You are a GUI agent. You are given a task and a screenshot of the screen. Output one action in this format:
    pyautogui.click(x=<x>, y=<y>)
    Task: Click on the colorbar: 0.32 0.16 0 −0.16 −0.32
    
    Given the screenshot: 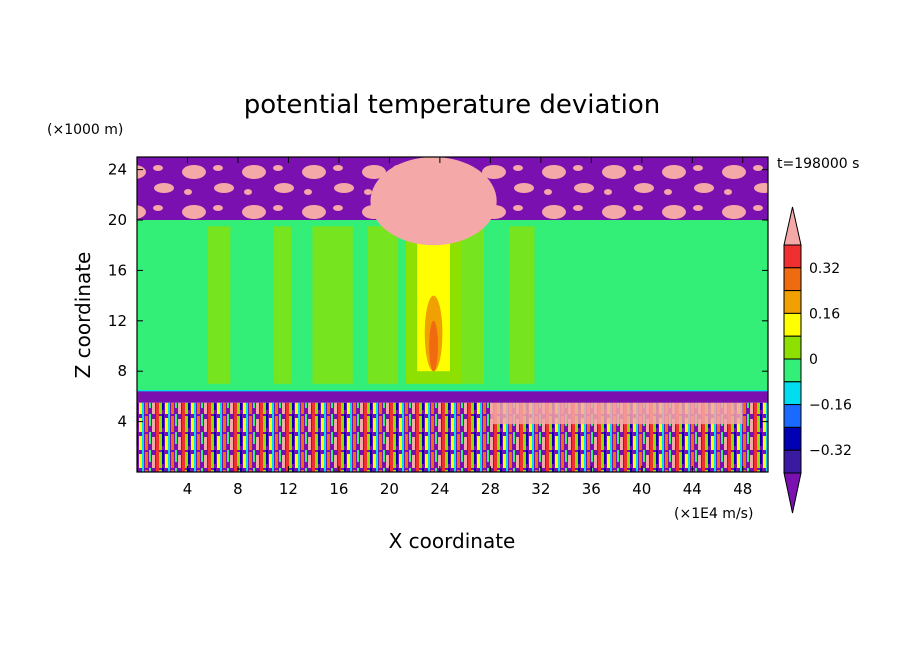 What is the action you would take?
    pyautogui.click(x=817, y=360)
    